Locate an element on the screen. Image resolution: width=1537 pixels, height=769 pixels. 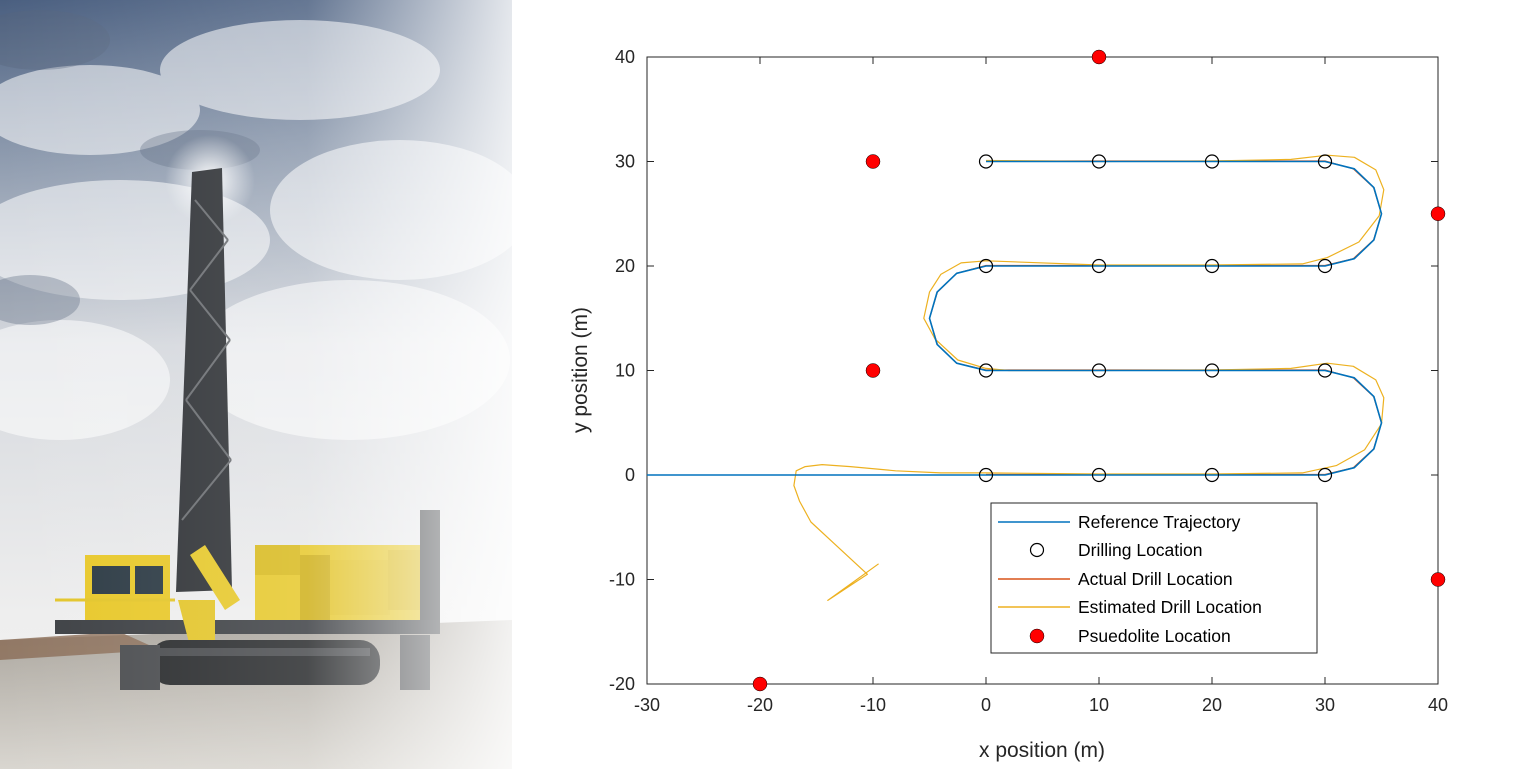
y-tick-label: -10 is located at coordinates (622, 580).